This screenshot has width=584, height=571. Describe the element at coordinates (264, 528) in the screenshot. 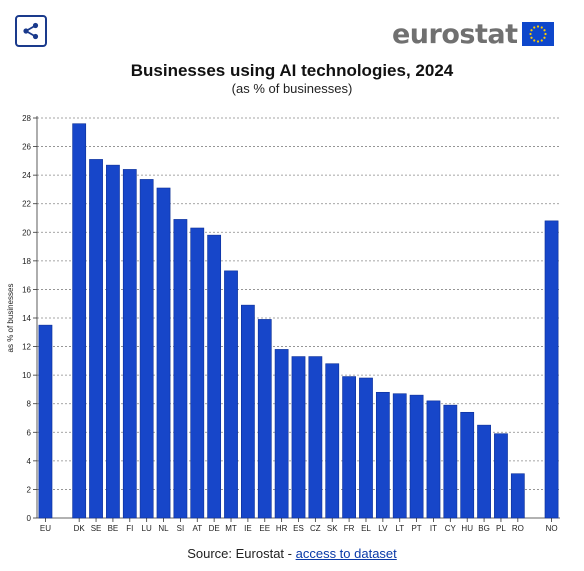

I see `x-tick-label-ee: EE` at that location.